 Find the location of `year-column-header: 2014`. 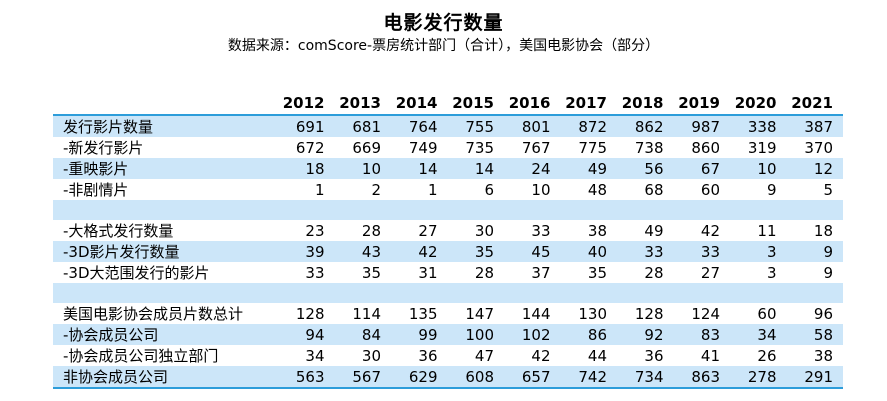

year-column-header: 2014 is located at coordinates (419, 103).